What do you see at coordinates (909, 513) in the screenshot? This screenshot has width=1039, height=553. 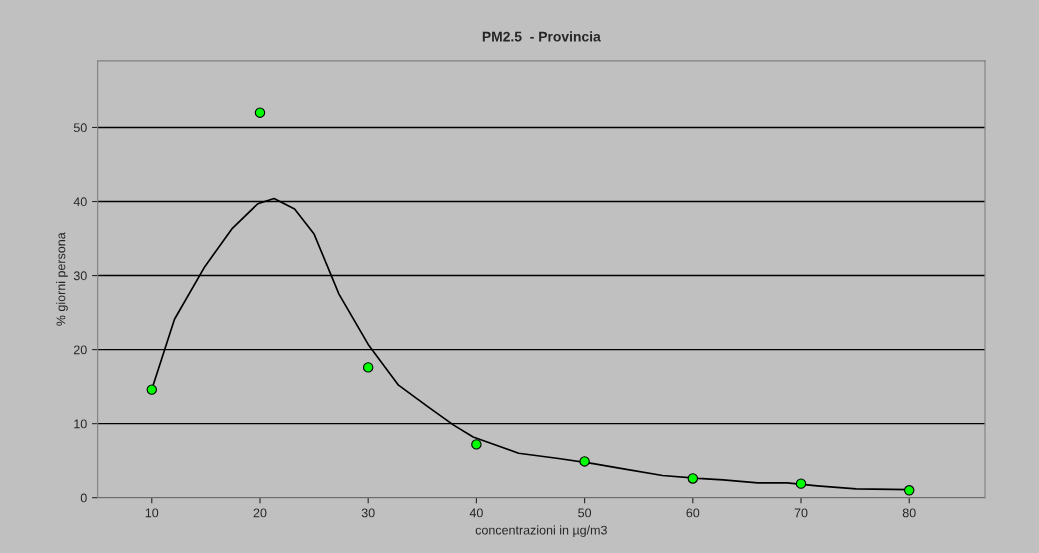 I see `x-tick-label: 80` at bounding box center [909, 513].